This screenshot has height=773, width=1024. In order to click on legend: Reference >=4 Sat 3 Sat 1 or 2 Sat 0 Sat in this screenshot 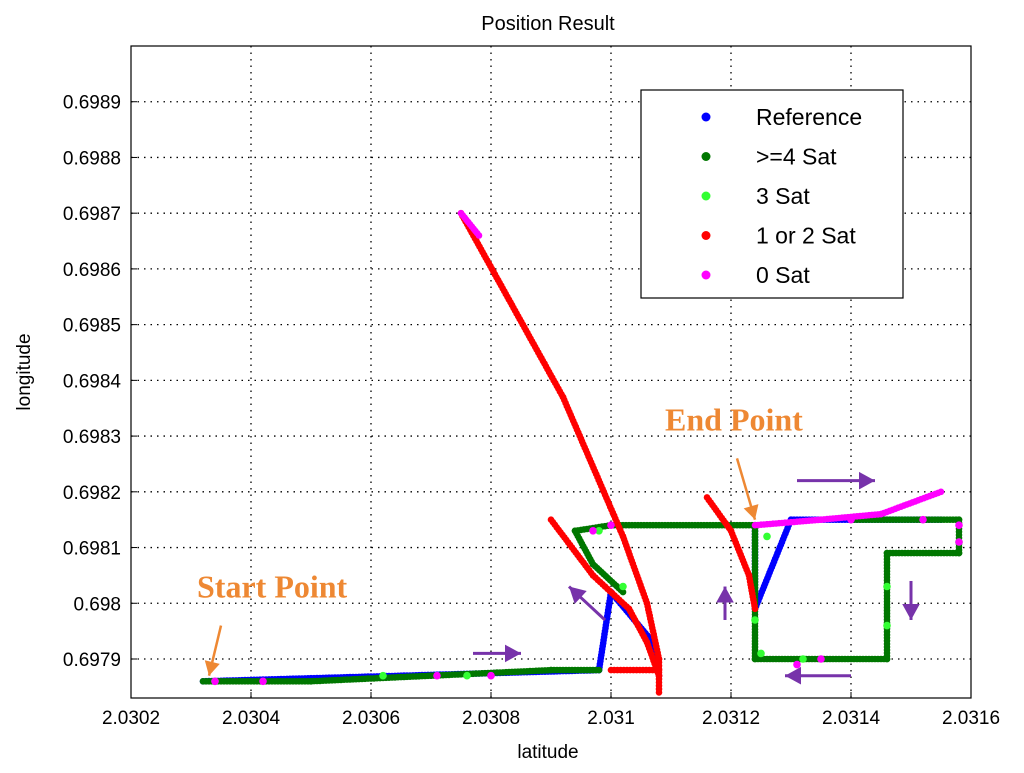, I will do `click(772, 194)`.